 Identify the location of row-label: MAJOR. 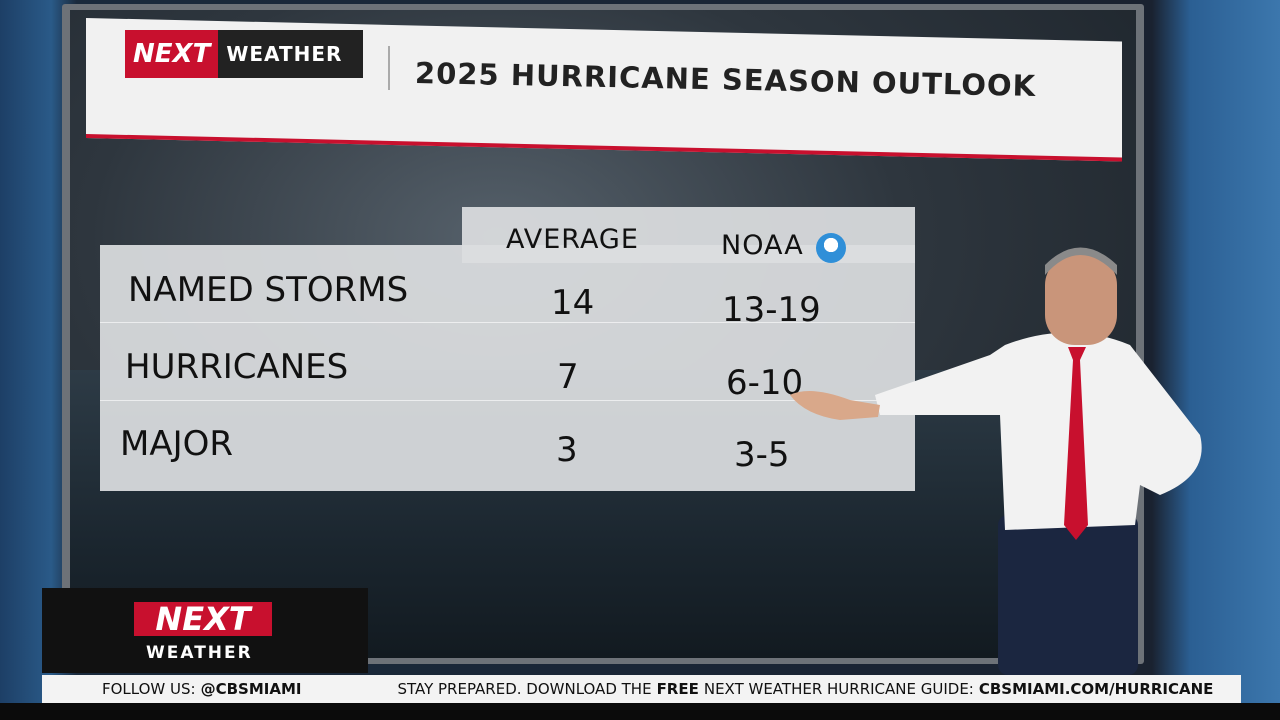
(177, 444).